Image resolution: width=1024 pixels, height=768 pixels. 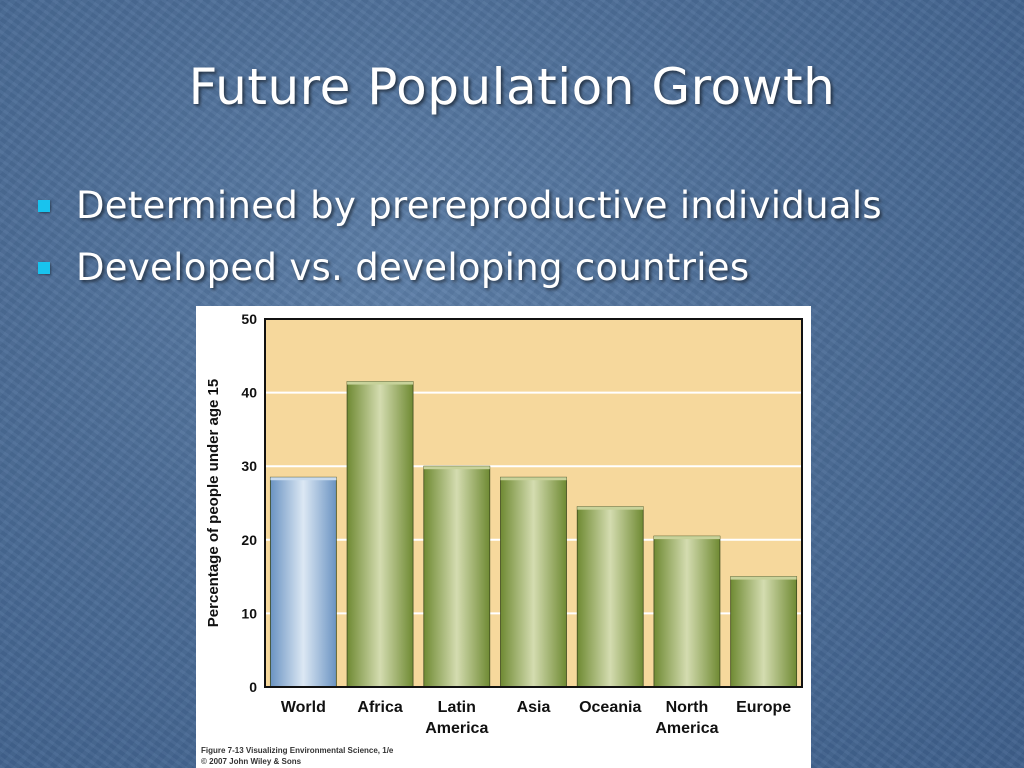 What do you see at coordinates (249, 466) in the screenshot?
I see `y-tick-label: 30` at bounding box center [249, 466].